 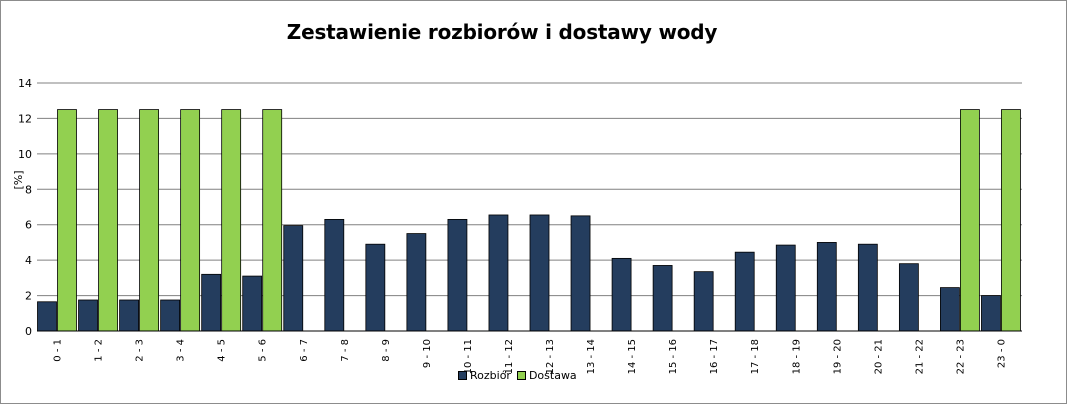 I want to click on y-axis-label: [%], so click(x=18, y=179).